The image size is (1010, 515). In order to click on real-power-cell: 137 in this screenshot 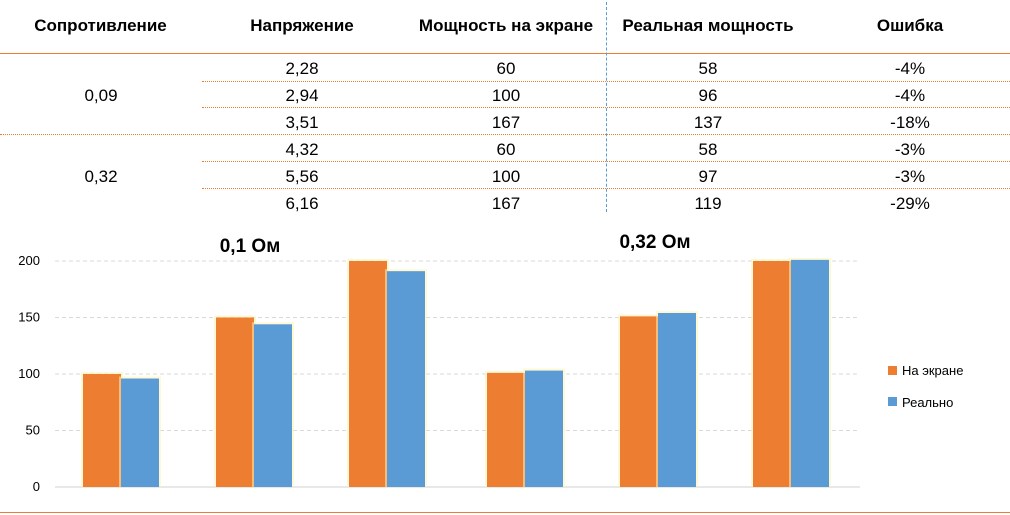, I will do `click(708, 122)`.